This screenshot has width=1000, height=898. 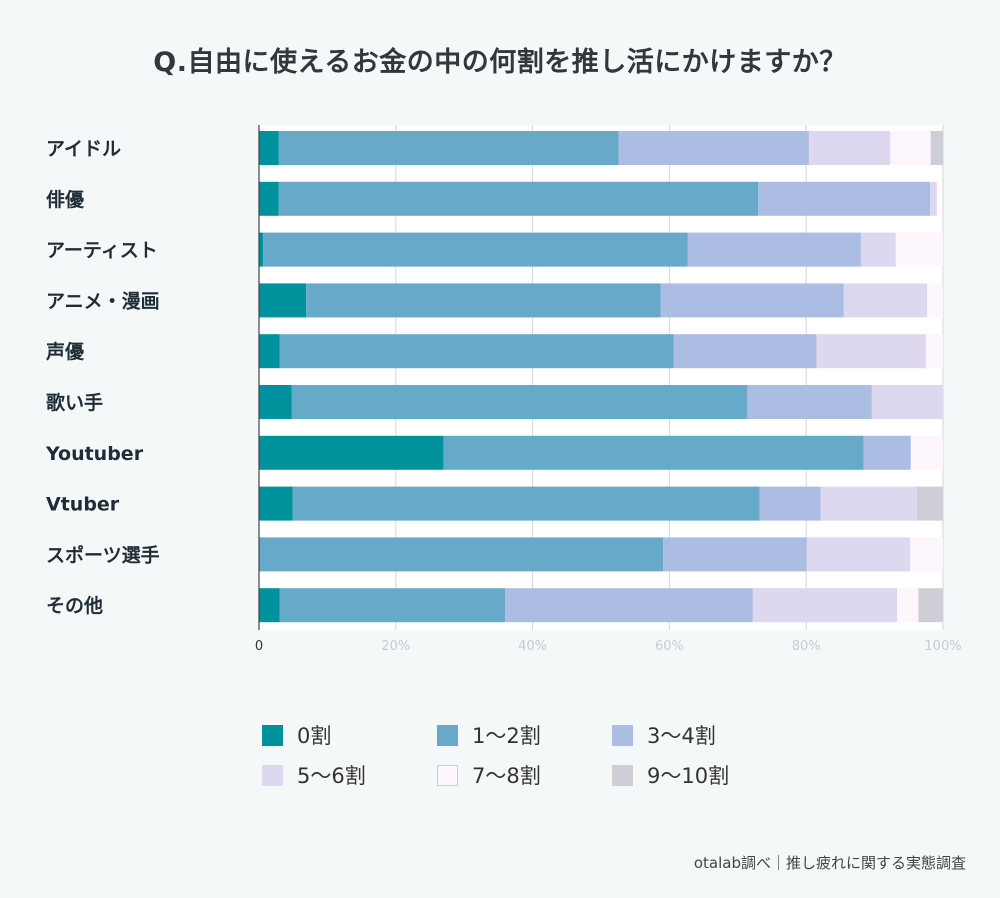 I want to click on legend-item: 3〜4割, so click(x=687, y=735).